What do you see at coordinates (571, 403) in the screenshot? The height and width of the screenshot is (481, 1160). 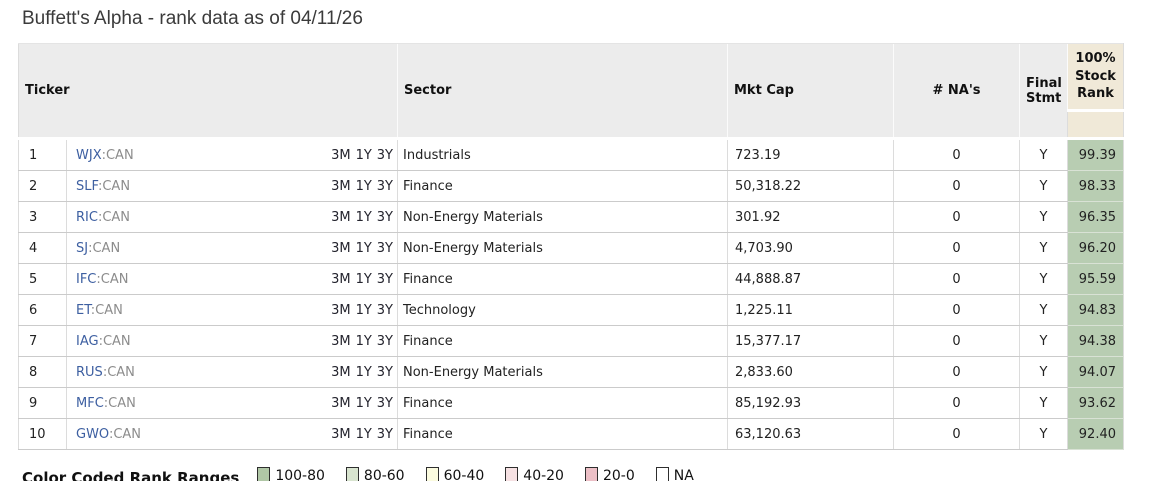 I see `table-row: 9 MFC:CAN 3M 1Y 3Y Finance 85,192.93 0 Y 93.62` at bounding box center [571, 403].